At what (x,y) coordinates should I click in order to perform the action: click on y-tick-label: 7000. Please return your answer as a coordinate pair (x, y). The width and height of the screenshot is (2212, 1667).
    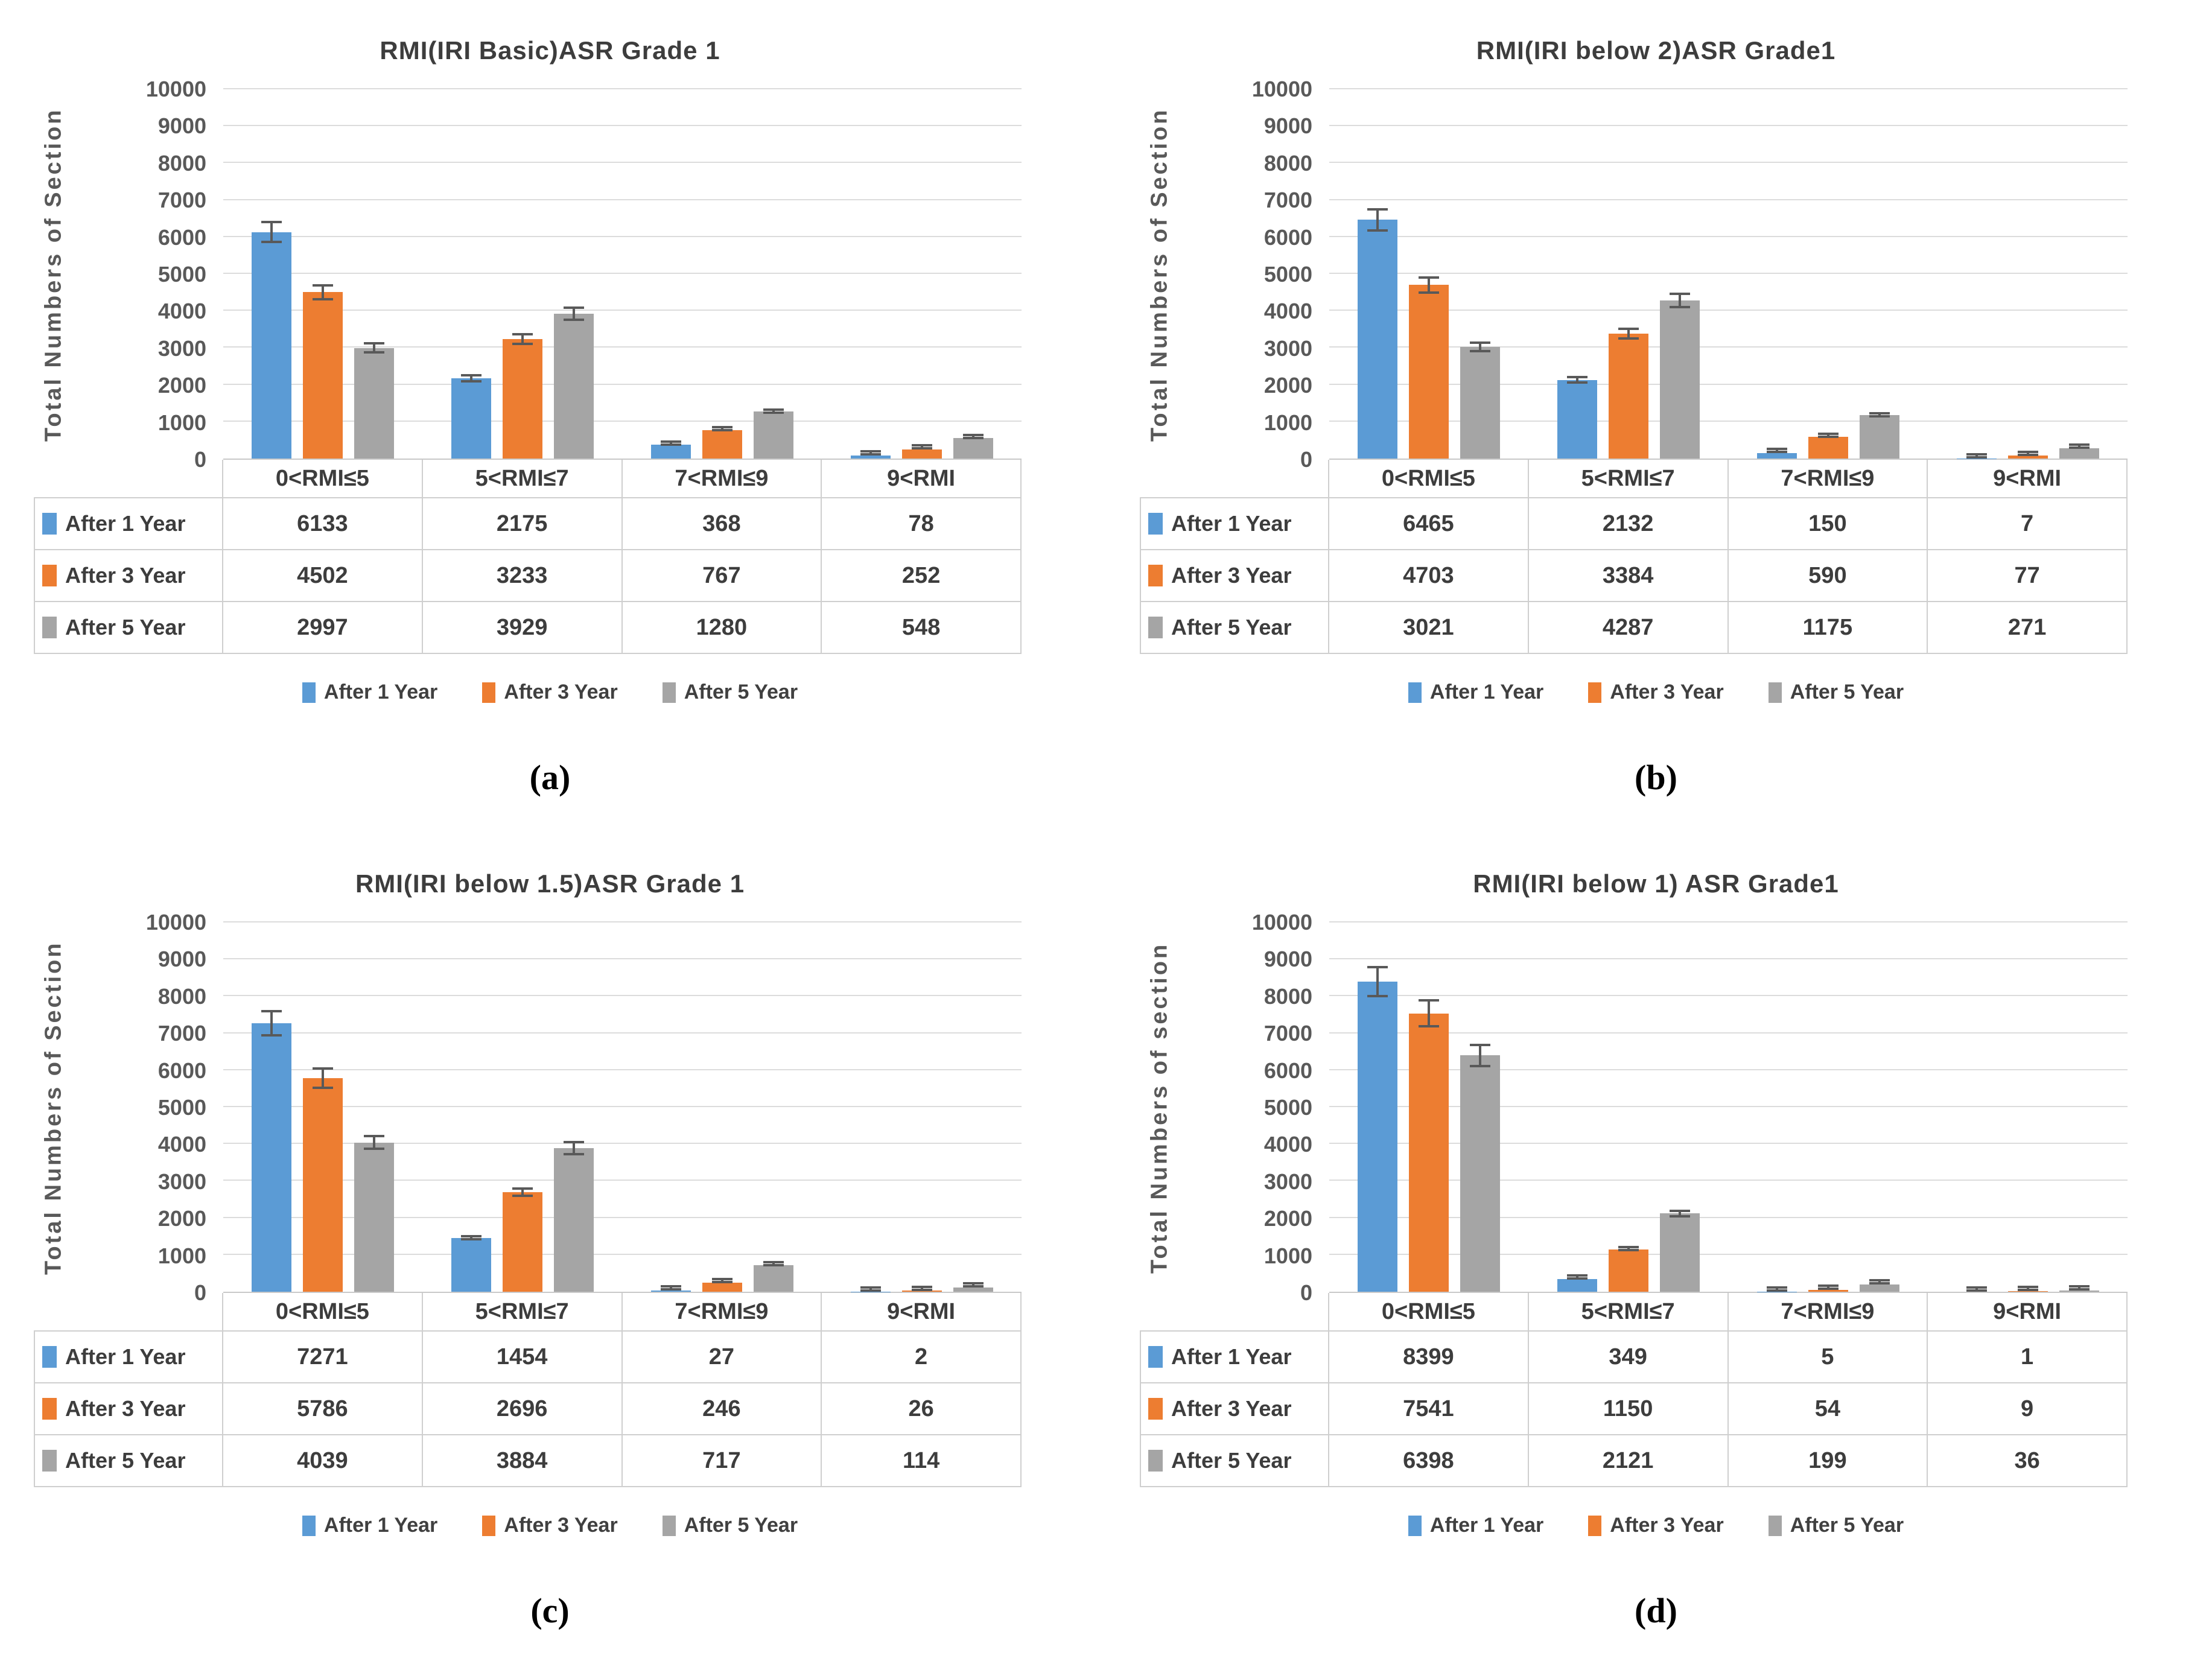
    Looking at the image, I should click on (1287, 1033).